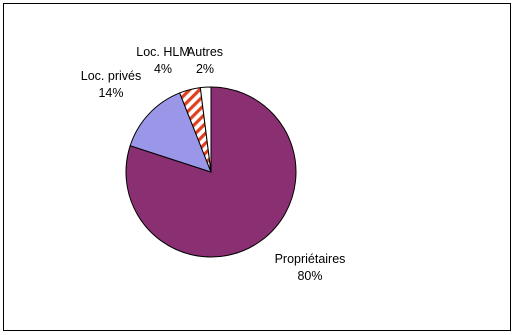 The width and height of the screenshot is (516, 335). What do you see at coordinates (170, 132) in the screenshot?
I see `pie-slice-loc-priv-s` at bounding box center [170, 132].